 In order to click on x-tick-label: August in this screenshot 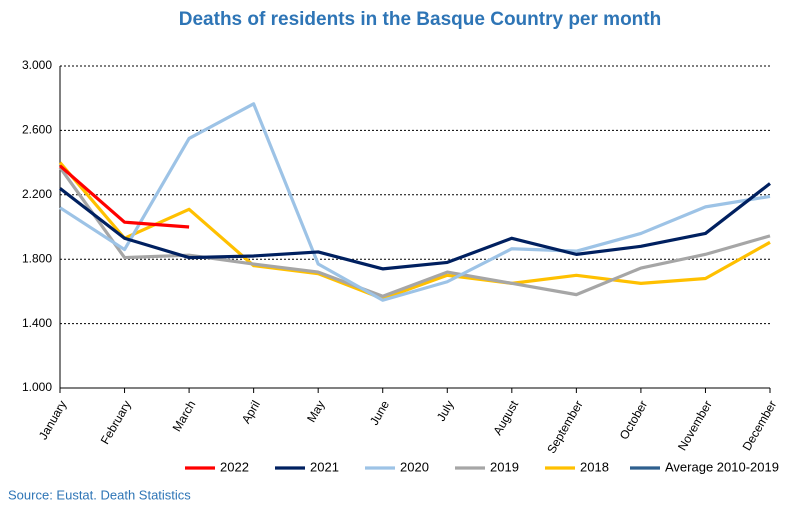, I will do `click(505, 418)`.